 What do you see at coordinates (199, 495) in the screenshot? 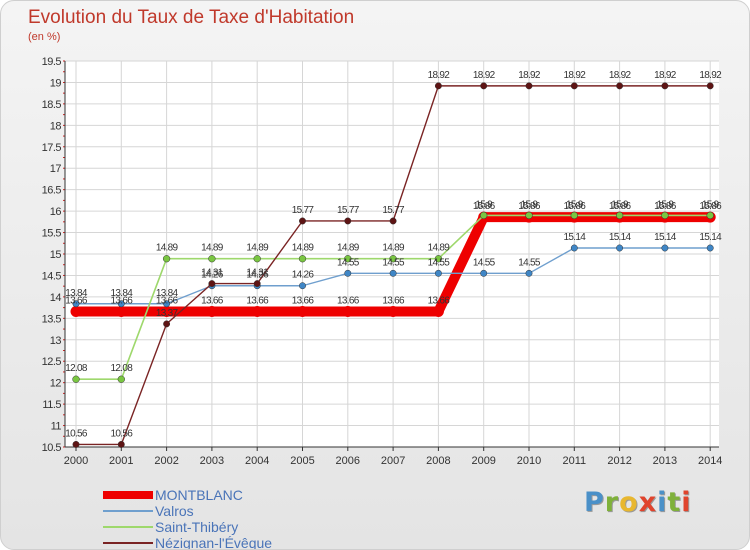
I see `legend-label: MONTBLANC` at bounding box center [199, 495].